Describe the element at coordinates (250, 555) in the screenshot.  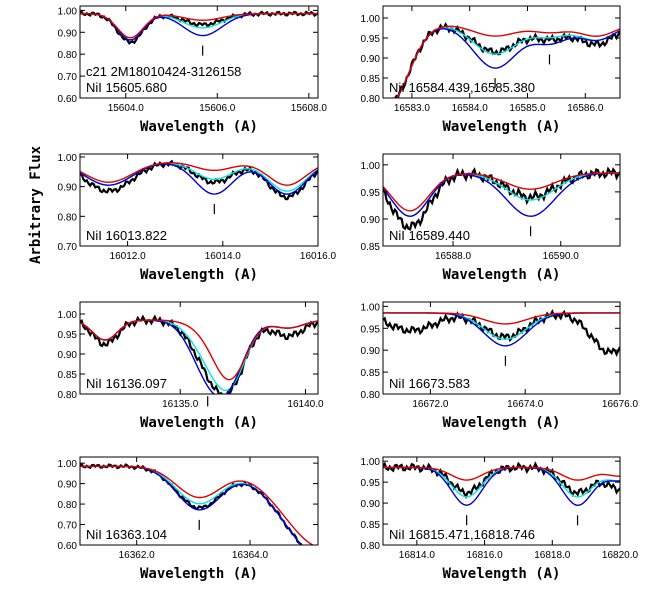
I see `x-tick-label: 16364.0` at that location.